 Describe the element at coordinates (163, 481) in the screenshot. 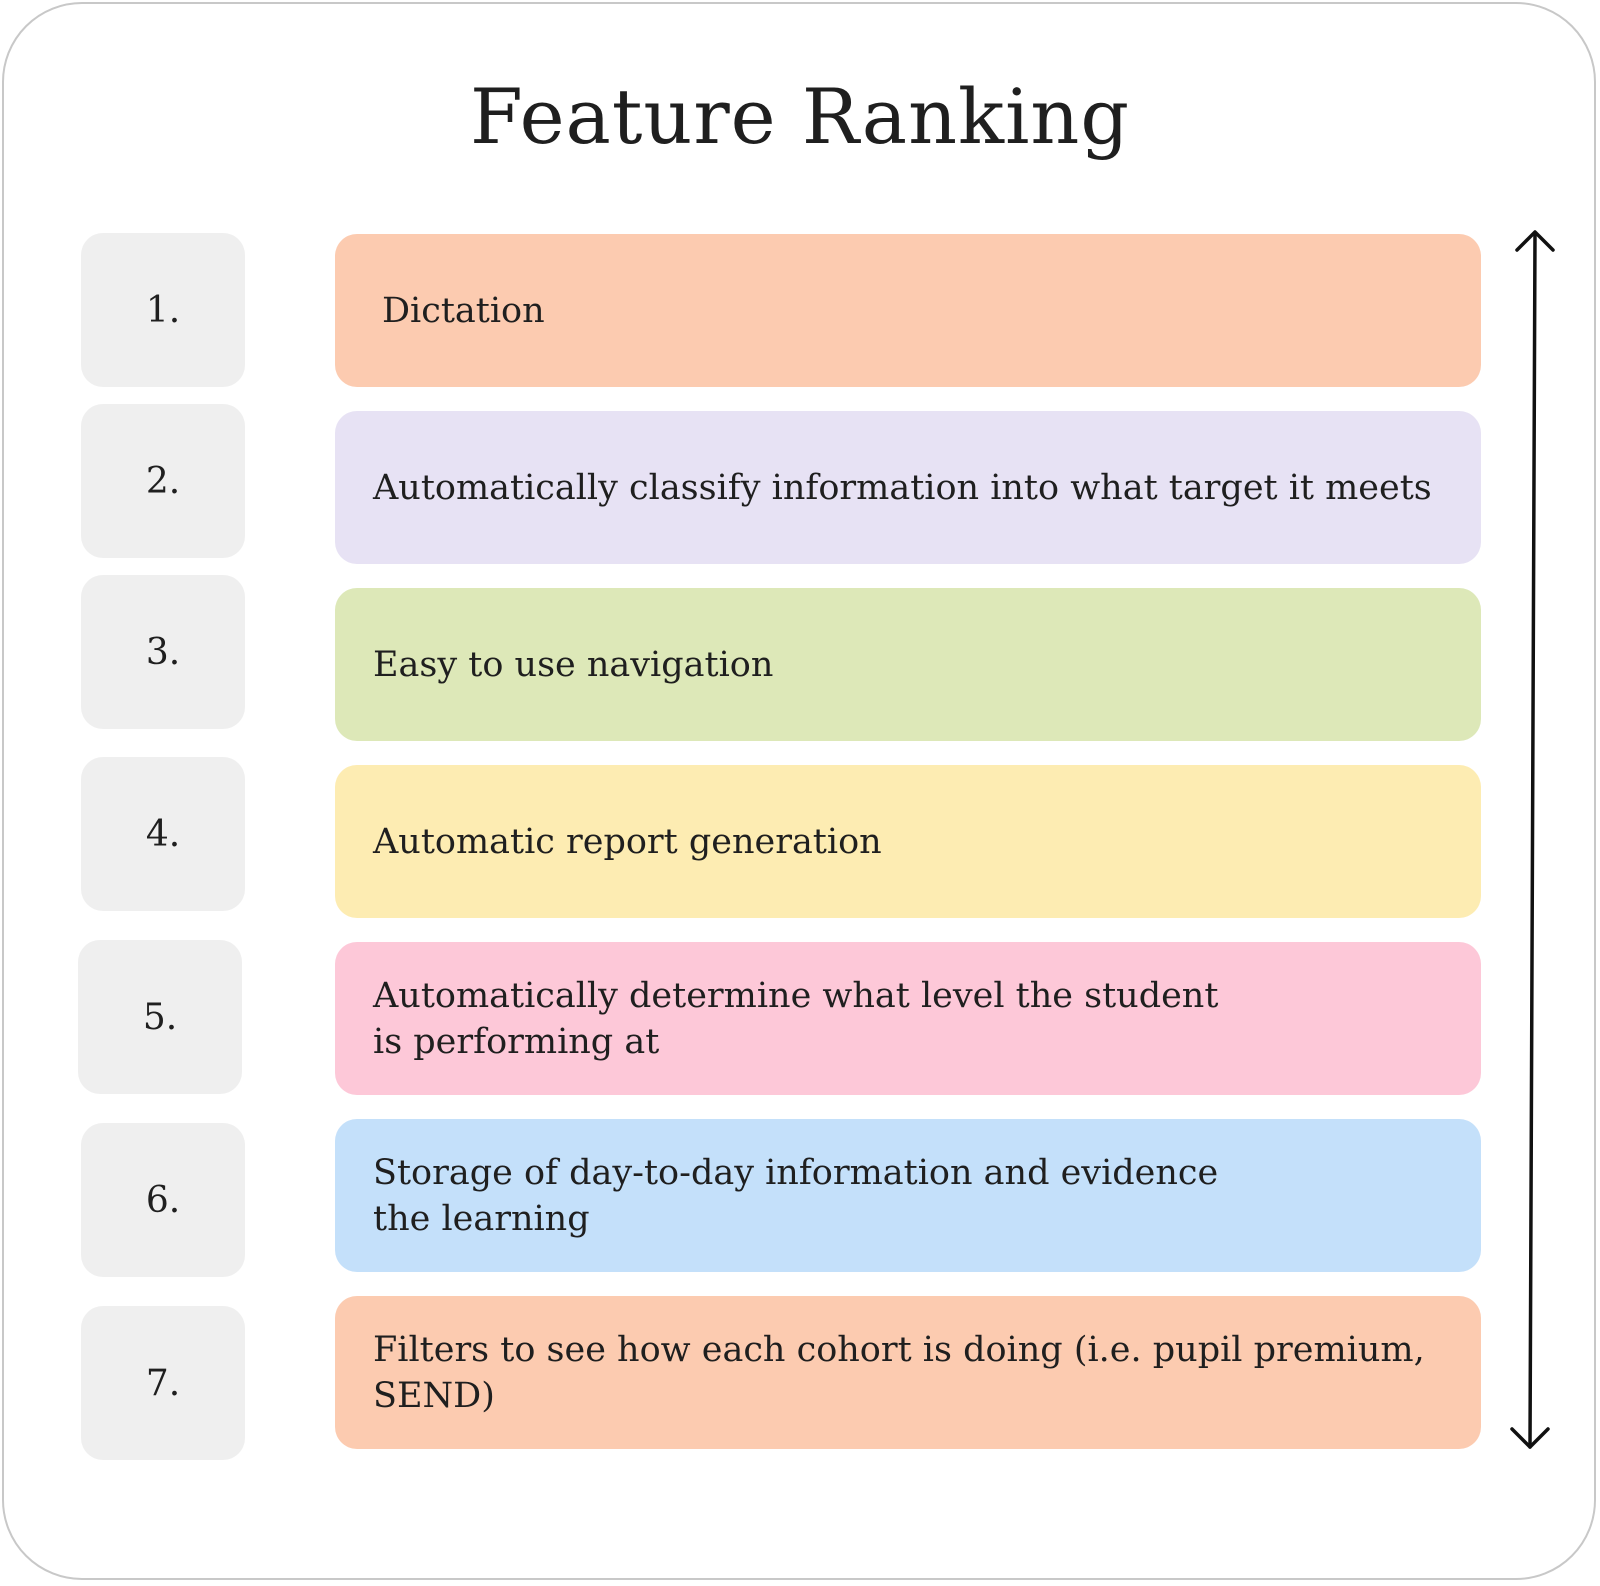

I see `rank-number-2: 2.` at that location.